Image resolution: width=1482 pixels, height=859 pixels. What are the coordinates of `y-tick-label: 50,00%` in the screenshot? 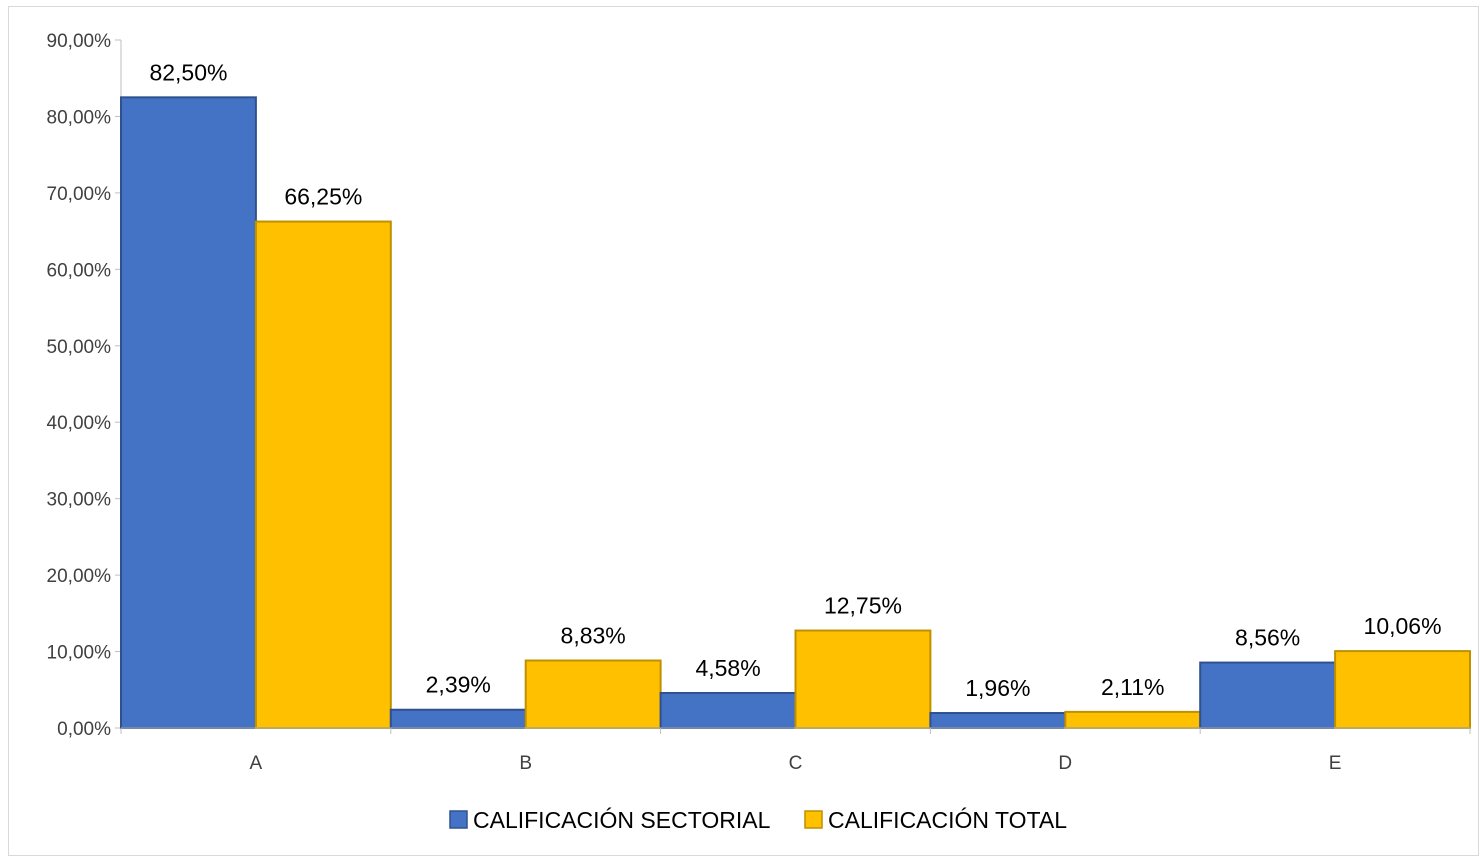 It's located at (79, 347).